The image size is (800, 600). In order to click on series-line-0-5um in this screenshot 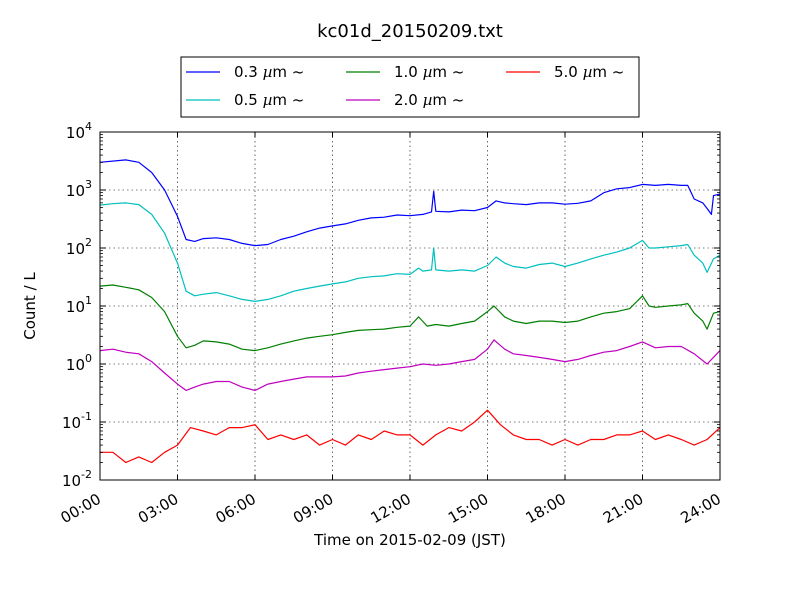, I will do `click(410, 252)`.